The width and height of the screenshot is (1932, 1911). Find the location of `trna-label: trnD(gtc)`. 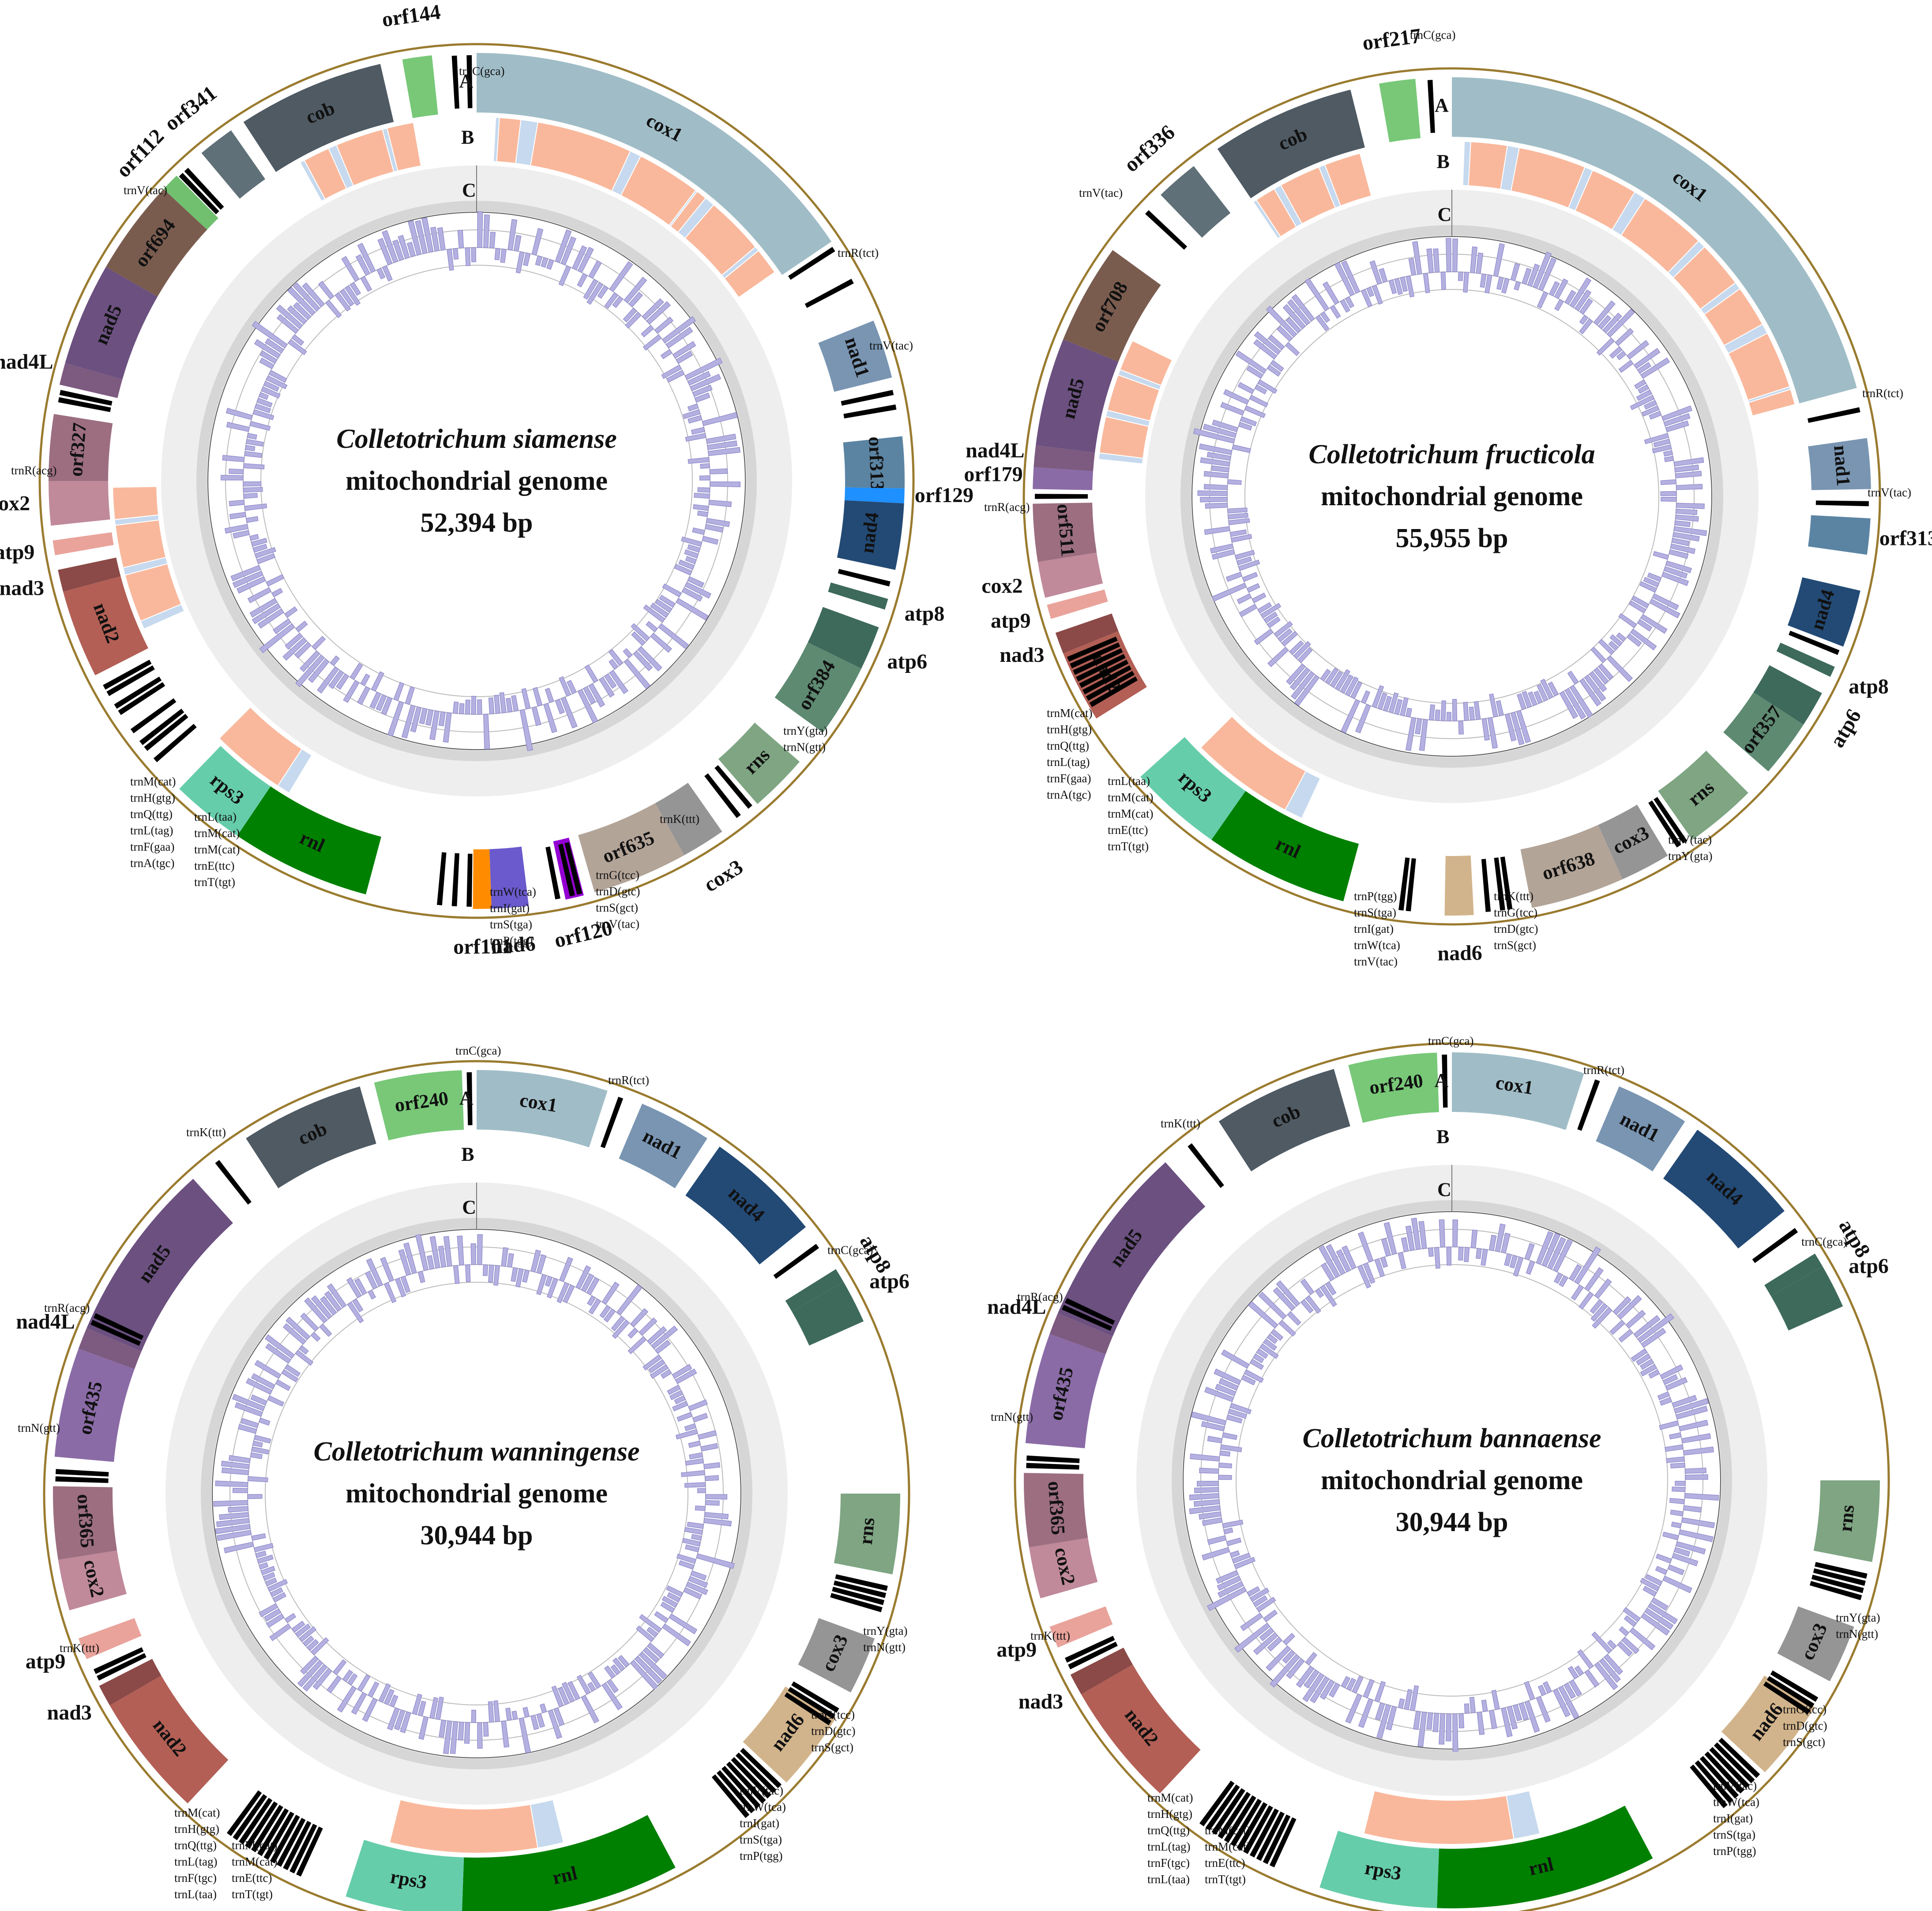

trna-label: trnD(gtc) is located at coordinates (1516, 928).